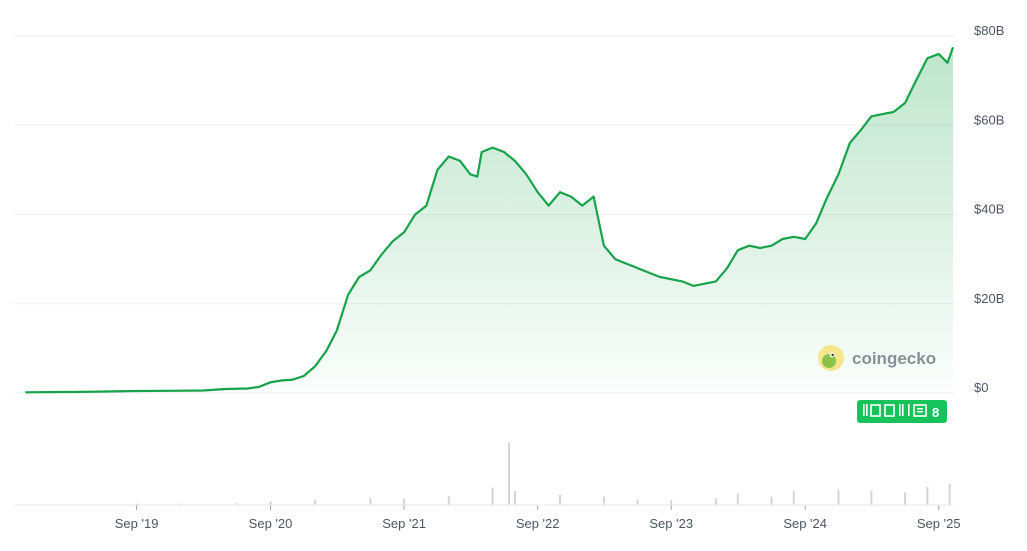  I want to click on x-tick-label: Sep '21, so click(404, 523).